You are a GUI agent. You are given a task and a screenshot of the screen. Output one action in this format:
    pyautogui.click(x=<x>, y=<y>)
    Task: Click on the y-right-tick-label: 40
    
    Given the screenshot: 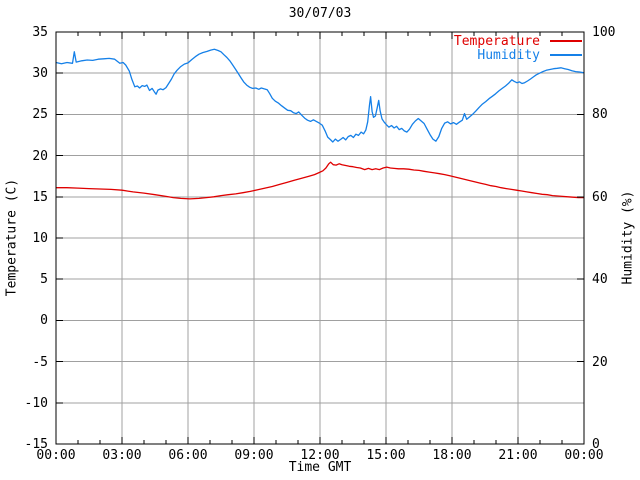 What is the action you would take?
    pyautogui.click(x=600, y=279)
    